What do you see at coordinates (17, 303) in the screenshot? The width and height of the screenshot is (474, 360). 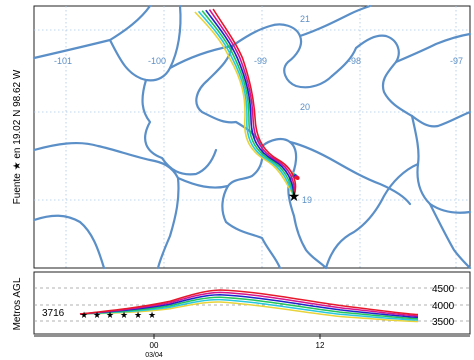 I see `height-y-axis-label: Metros AGL` at bounding box center [17, 303].